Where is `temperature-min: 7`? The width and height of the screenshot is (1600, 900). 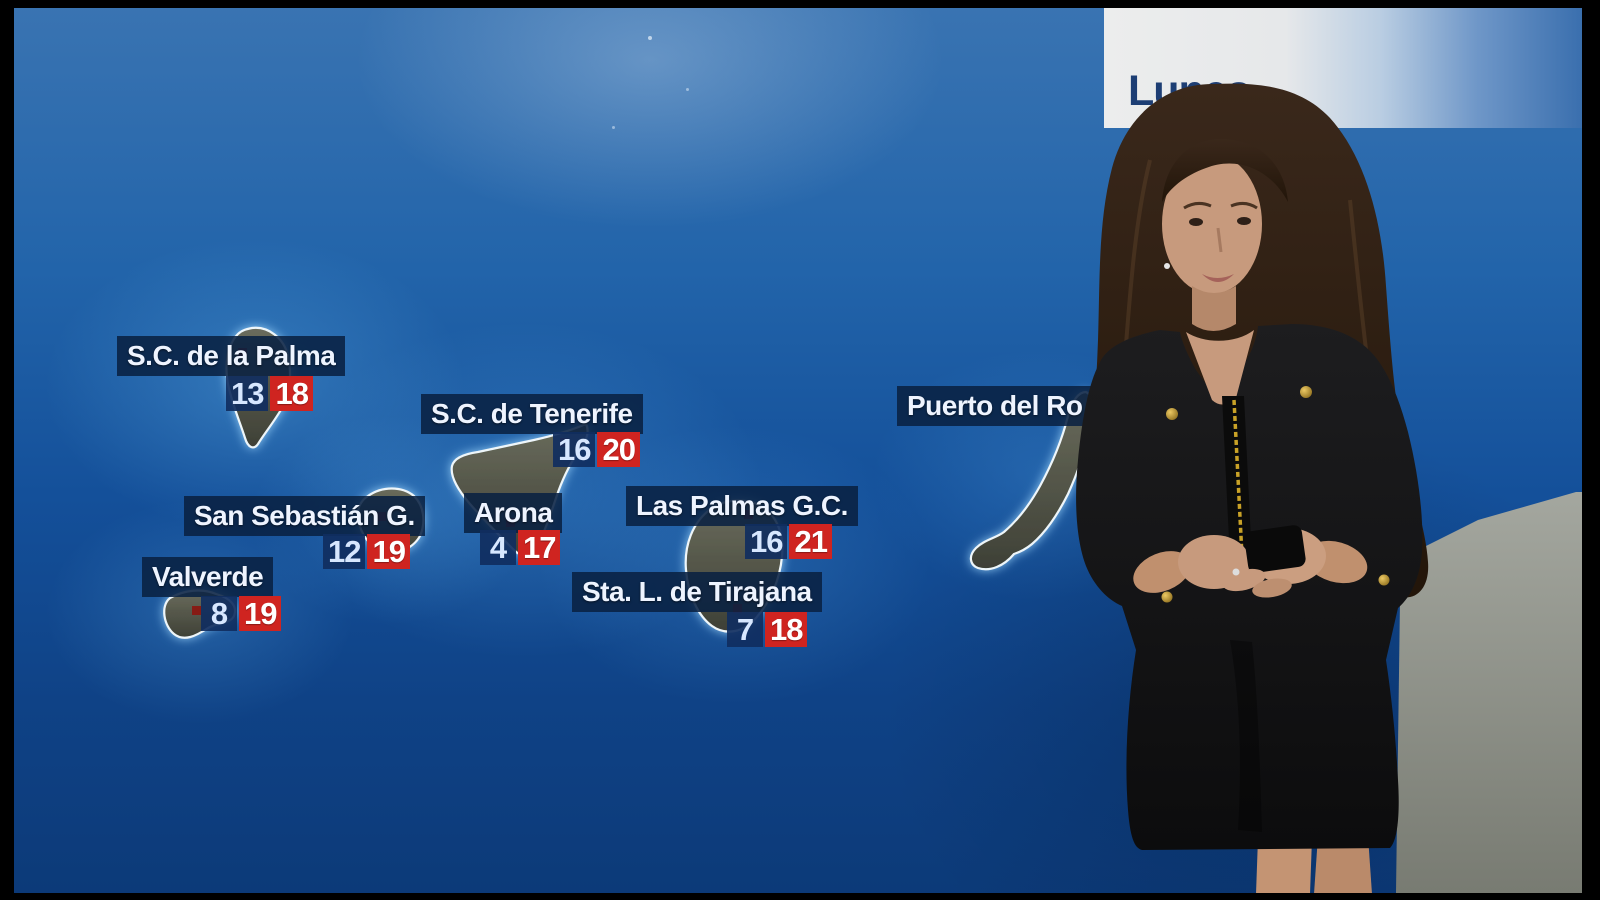 temperature-min: 7 is located at coordinates (745, 629).